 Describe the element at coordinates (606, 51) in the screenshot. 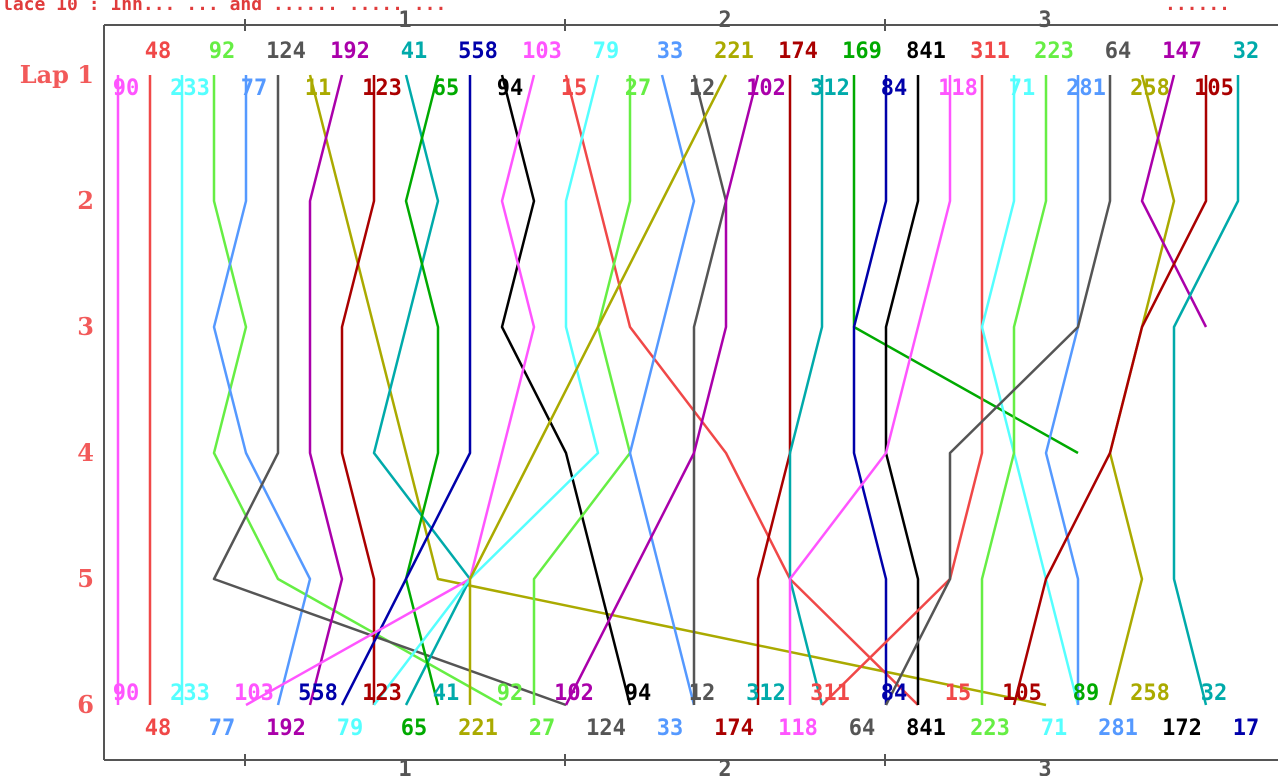

I see `car-label-start: 79` at that location.